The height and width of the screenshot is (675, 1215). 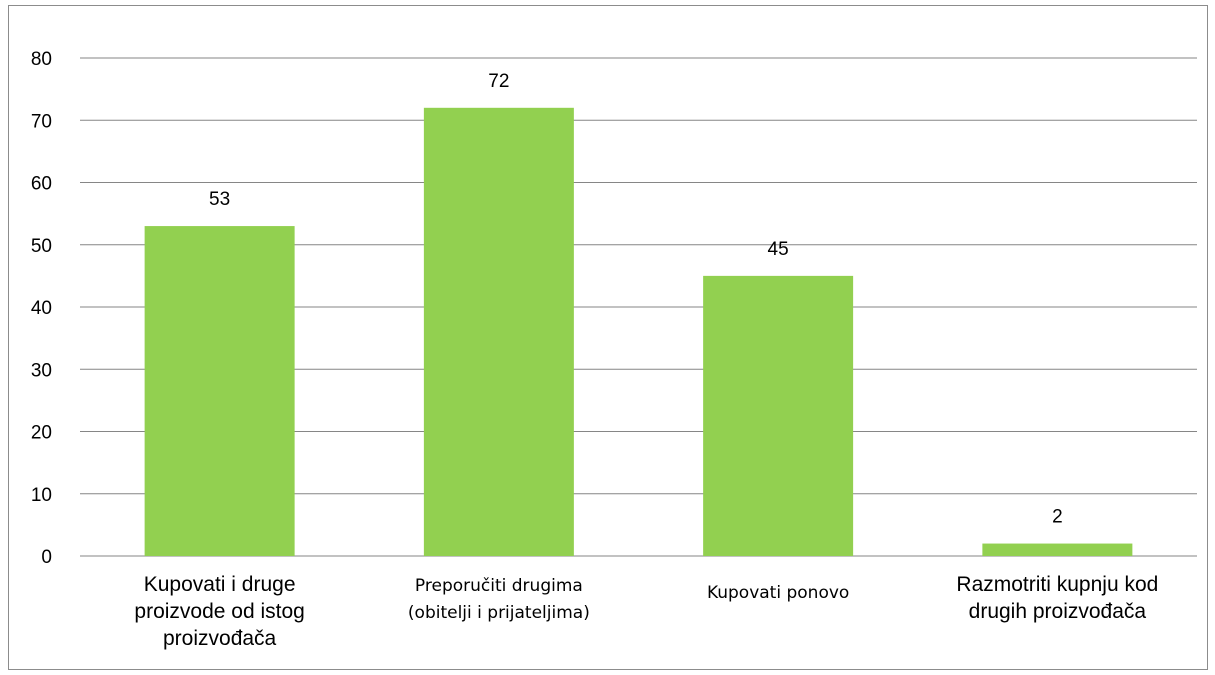 I want to click on data-label: 2, so click(x=1057, y=517).